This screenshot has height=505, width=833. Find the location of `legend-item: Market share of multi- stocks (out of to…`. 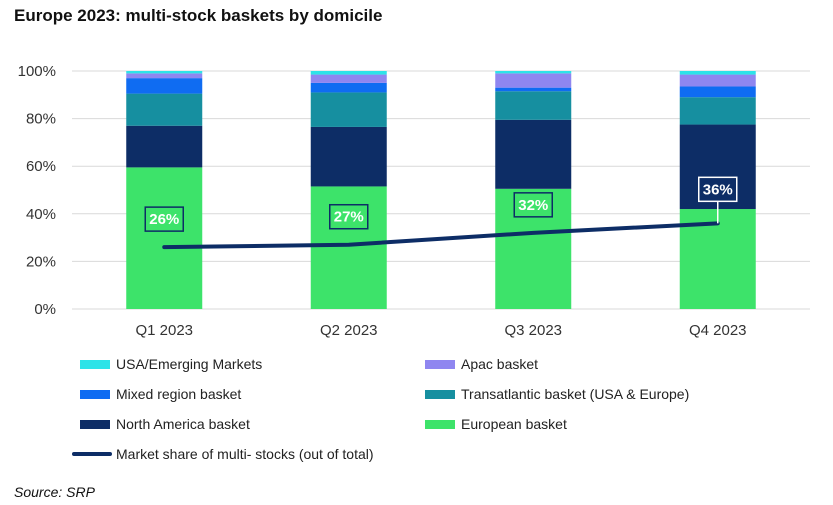

legend-item: Market share of multi- stocks (out of to… is located at coordinates (223, 454).